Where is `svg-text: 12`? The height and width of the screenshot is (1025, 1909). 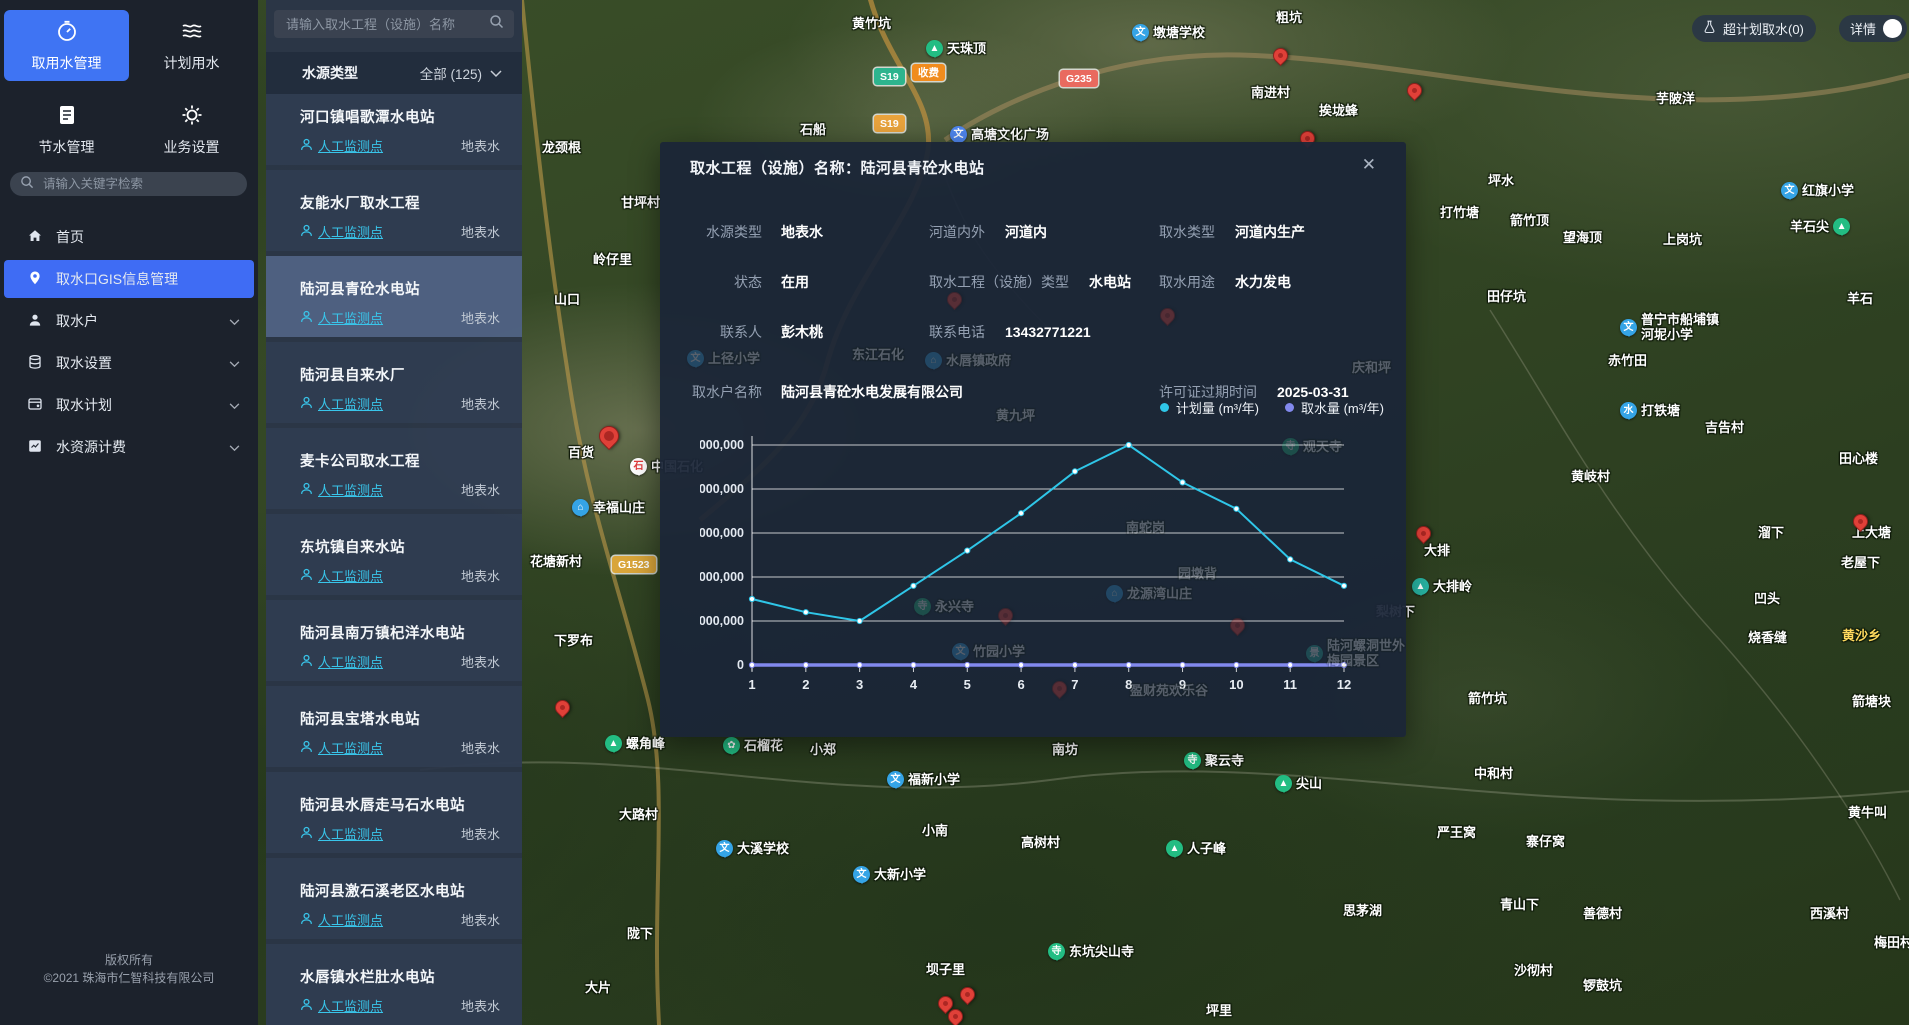 svg-text: 12 is located at coordinates (1344, 684).